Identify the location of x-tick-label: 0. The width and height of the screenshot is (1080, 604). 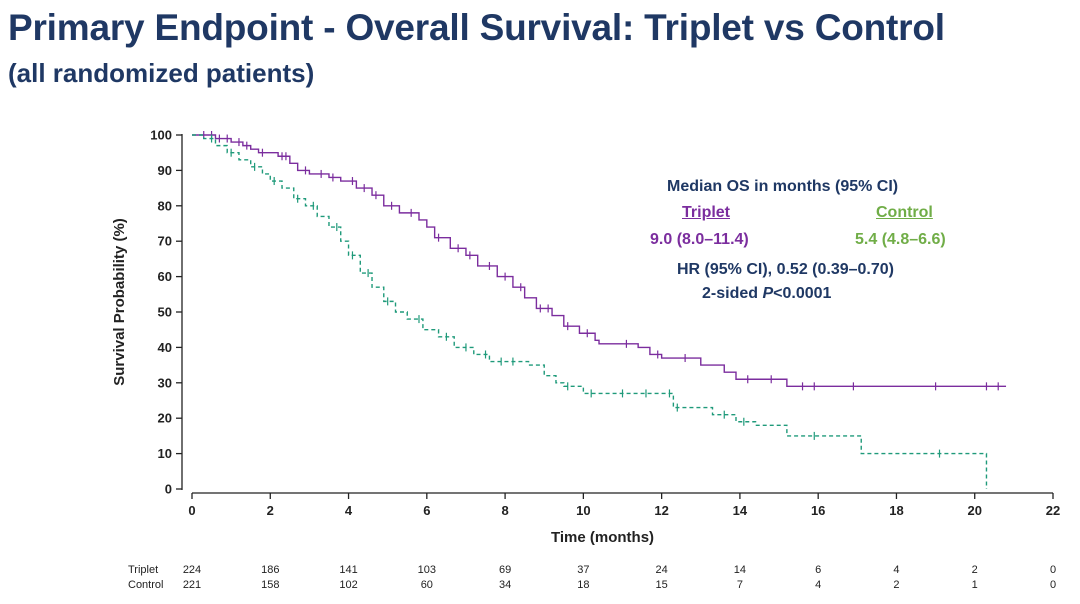
(191, 510).